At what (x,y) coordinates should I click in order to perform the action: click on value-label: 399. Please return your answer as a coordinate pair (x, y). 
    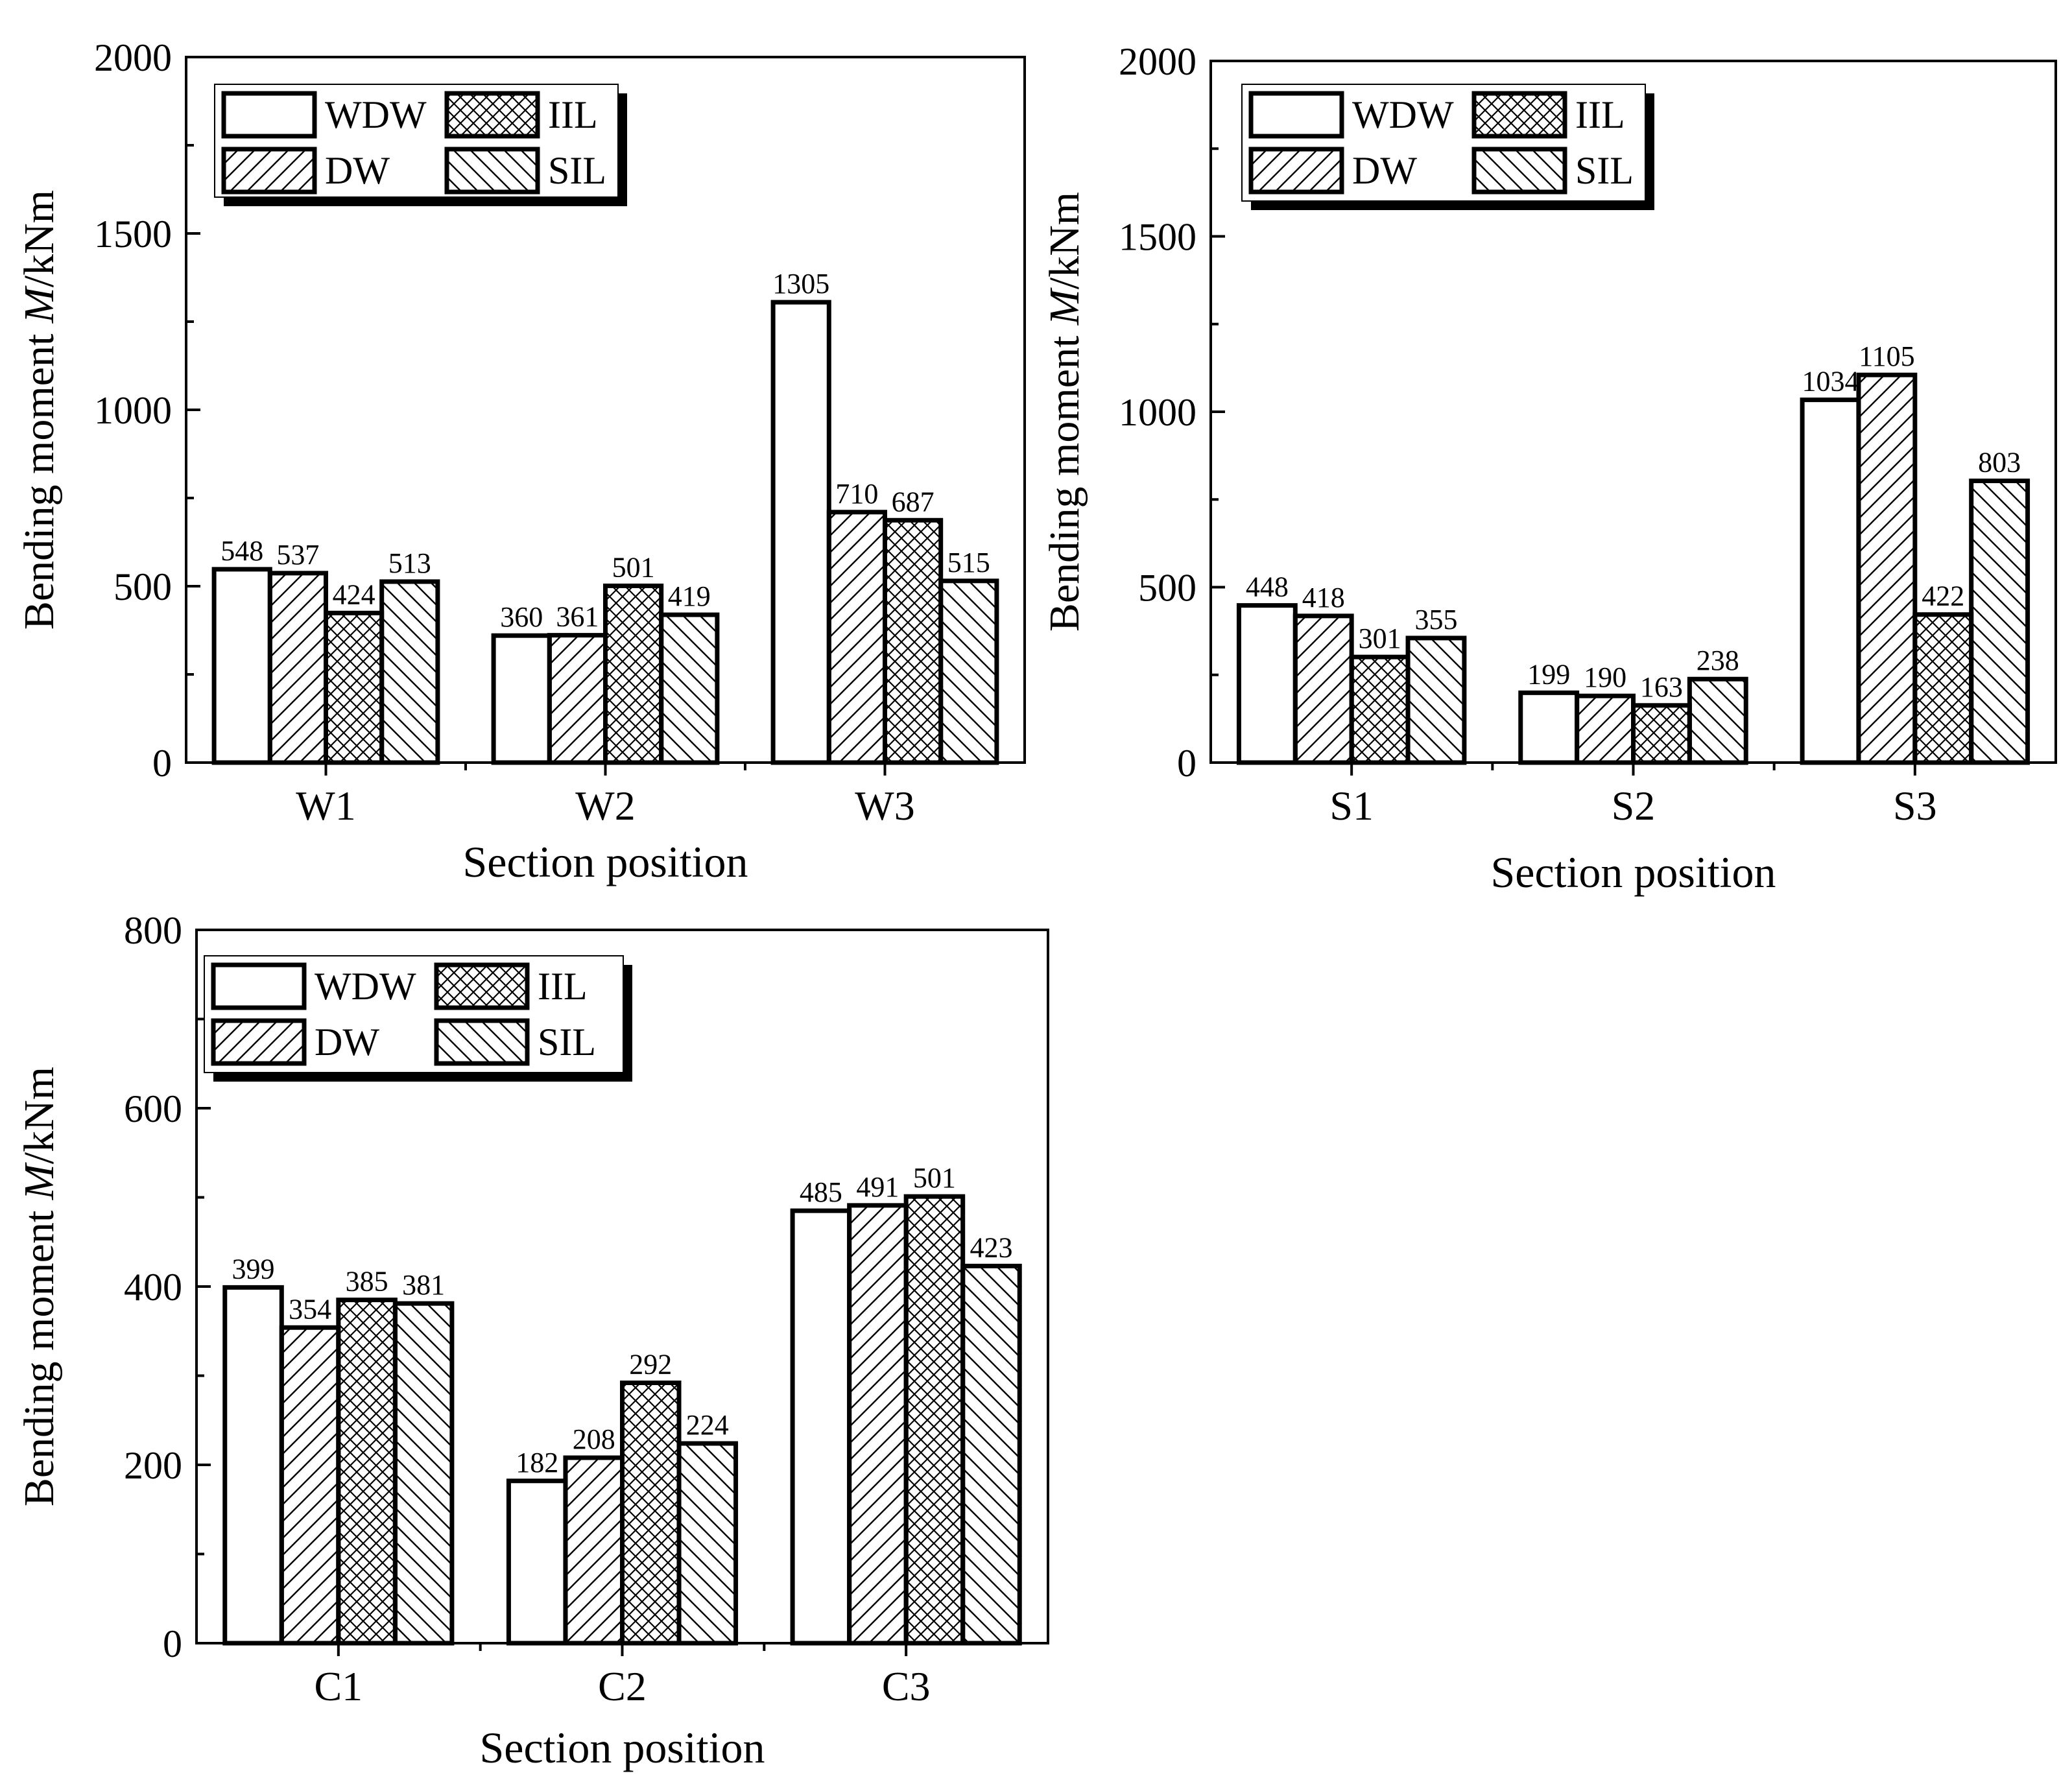
    Looking at the image, I should click on (253, 1269).